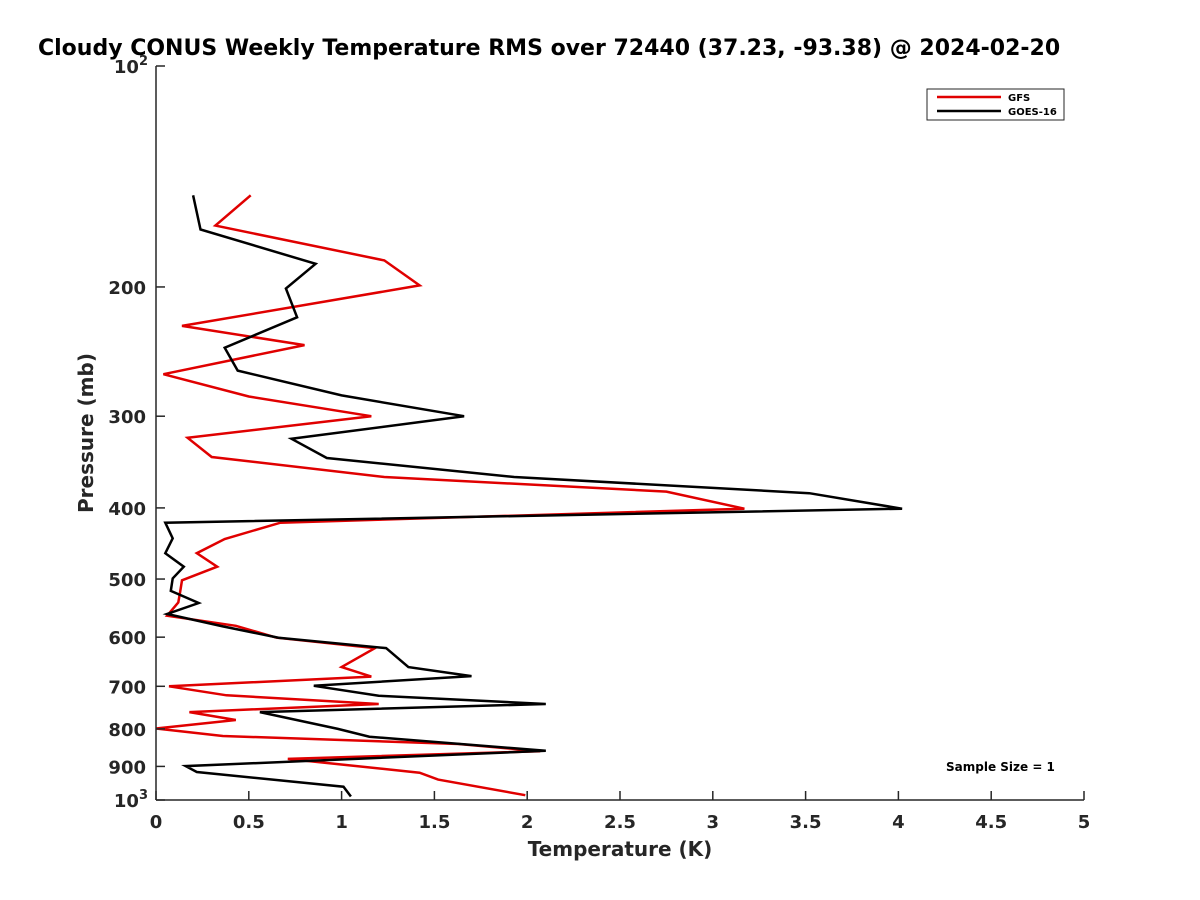  What do you see at coordinates (86, 433) in the screenshot?
I see `y-axis-label: Pressure (mb)` at bounding box center [86, 433].